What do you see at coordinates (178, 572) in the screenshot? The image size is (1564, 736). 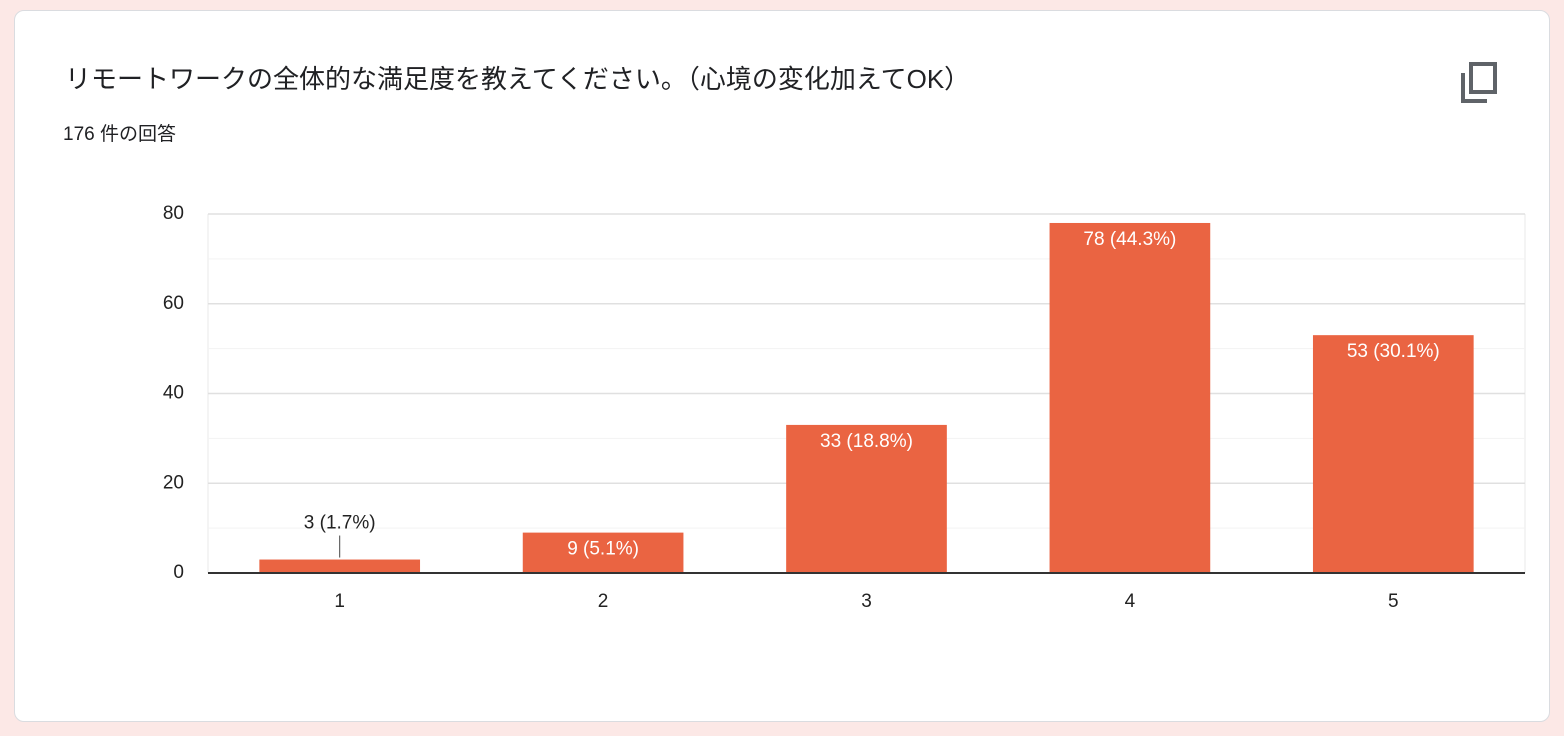 I see `y-tick-label: 0` at bounding box center [178, 572].